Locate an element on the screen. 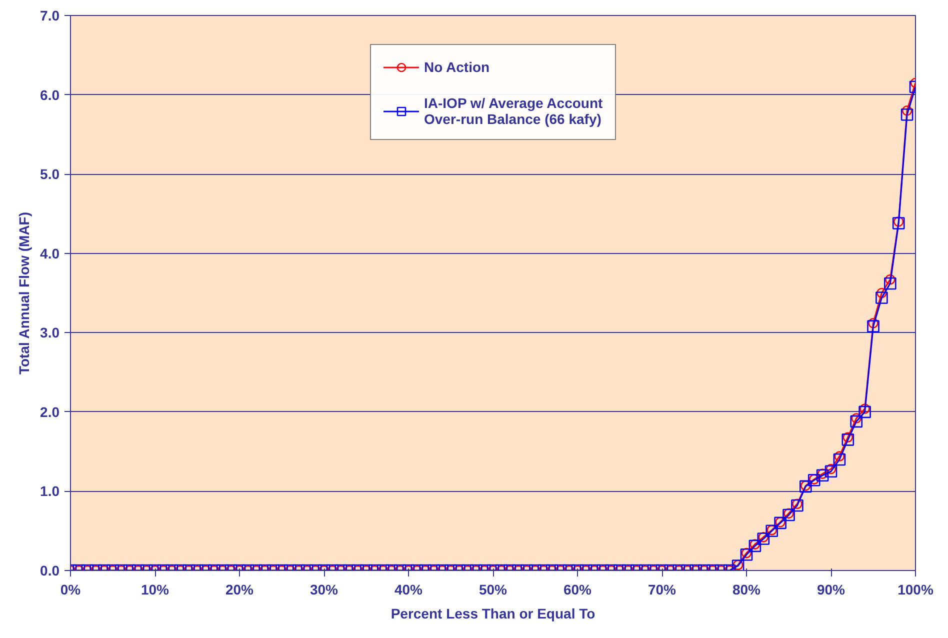  legend-label: IA-IOP w/ Average Account Over-run Balance (66 kafy) is located at coordinates (513, 111).